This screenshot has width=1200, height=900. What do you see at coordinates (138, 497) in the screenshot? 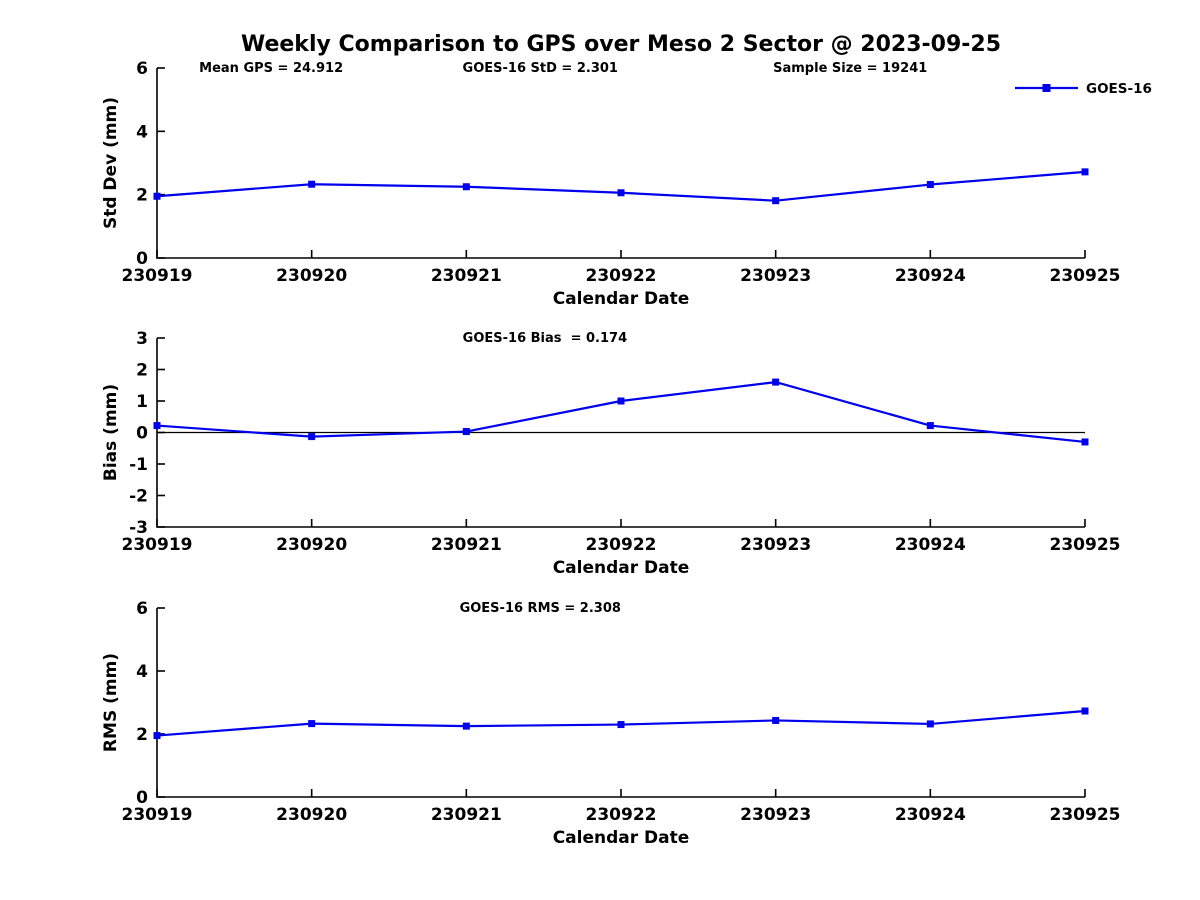
I see `y-tick-label: -2` at bounding box center [138, 497].